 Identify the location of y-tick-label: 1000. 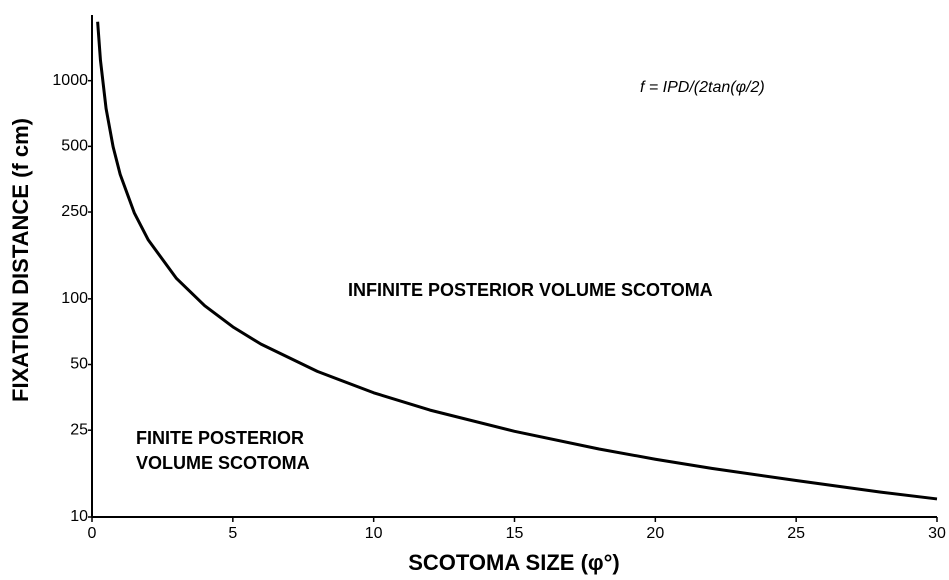
(70, 80).